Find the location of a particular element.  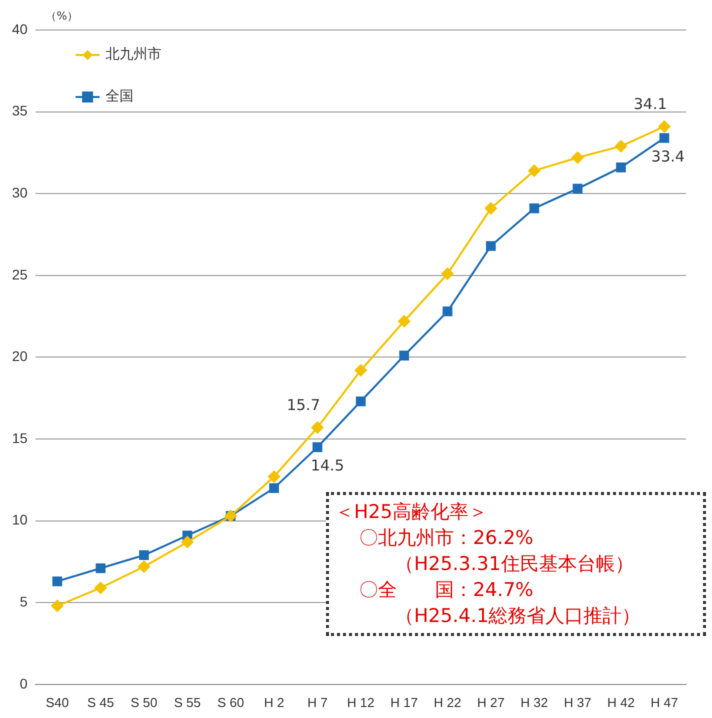

legend-label: 北九州市 is located at coordinates (134, 54).